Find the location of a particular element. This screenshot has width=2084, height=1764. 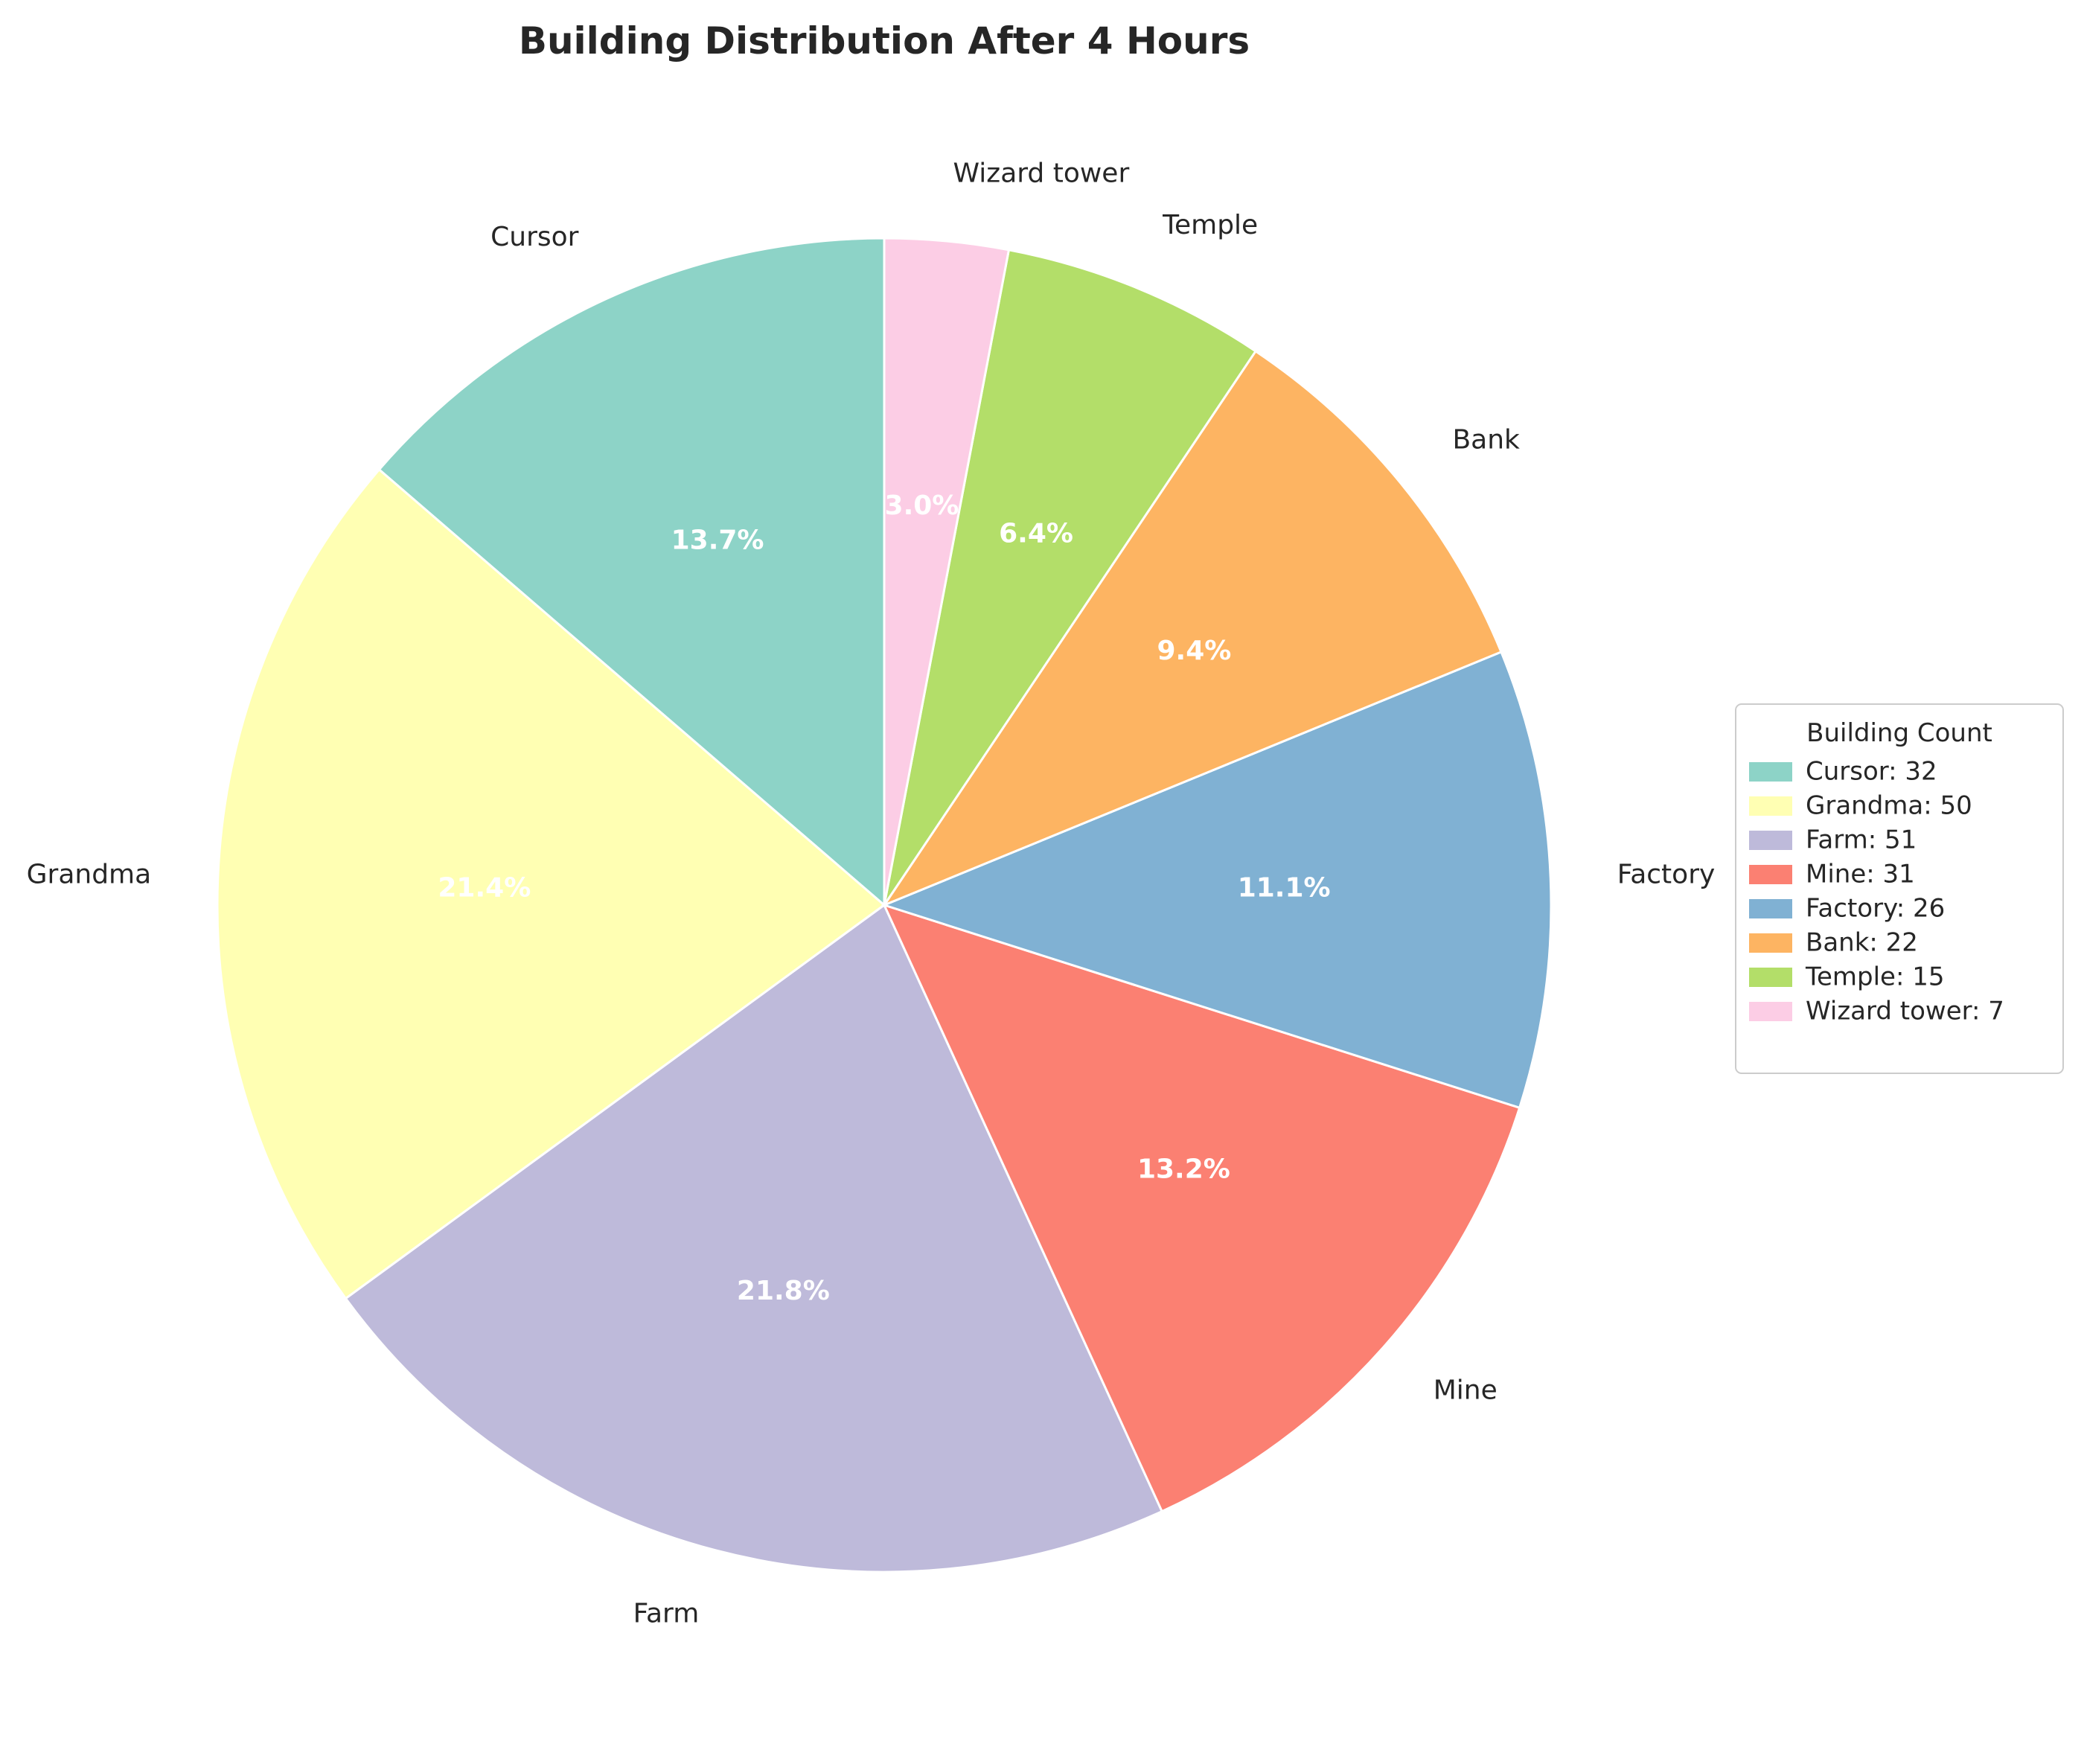

legend-swatch-temple is located at coordinates (1770, 977).